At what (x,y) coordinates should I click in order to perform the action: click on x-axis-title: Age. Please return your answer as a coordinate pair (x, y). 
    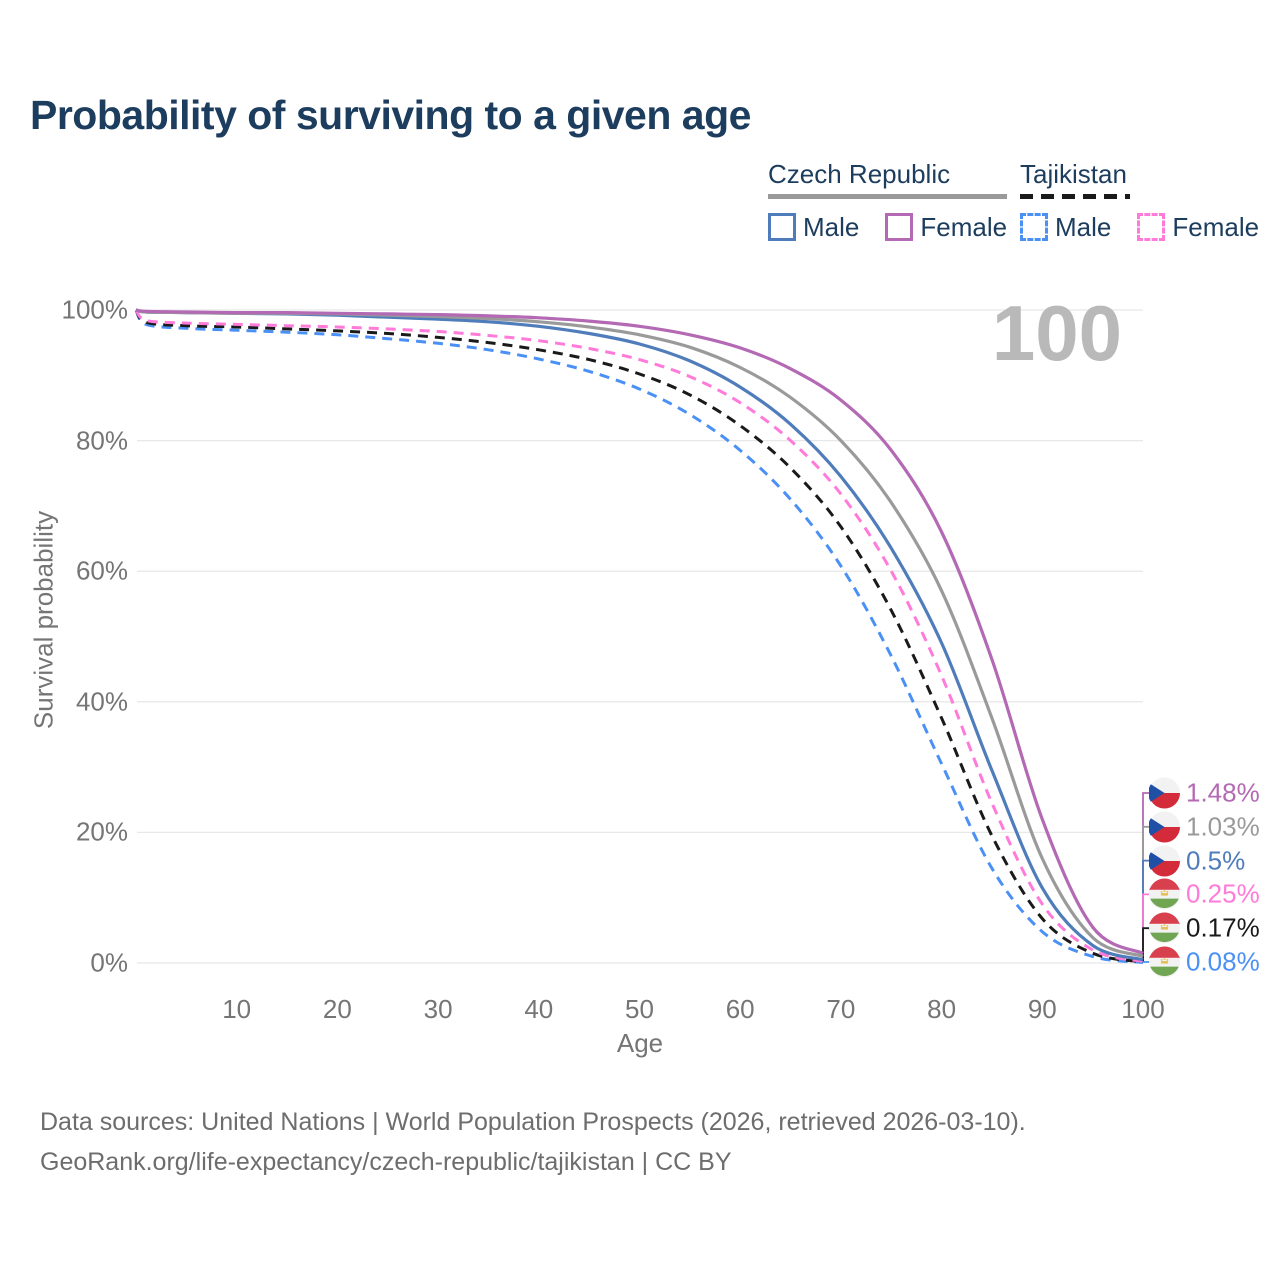
    Looking at the image, I should click on (640, 1043).